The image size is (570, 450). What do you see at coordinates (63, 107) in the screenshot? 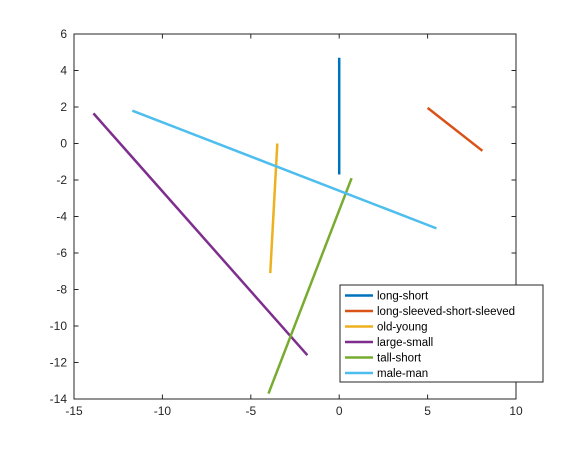
I see `y-tick-label: 2` at bounding box center [63, 107].